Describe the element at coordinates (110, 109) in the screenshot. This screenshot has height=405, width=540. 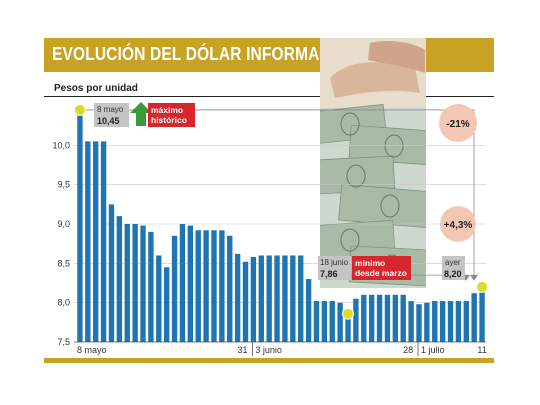
I see `max-date: 8 mayo` at that location.